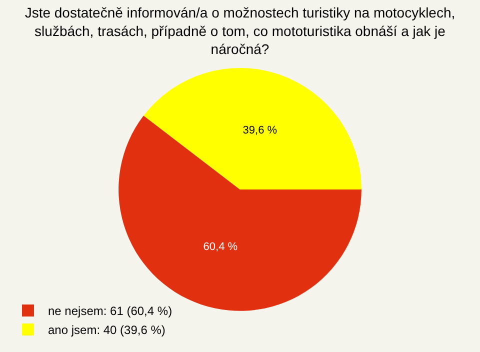  I want to click on data-label: 60,4 %, so click(220, 246).